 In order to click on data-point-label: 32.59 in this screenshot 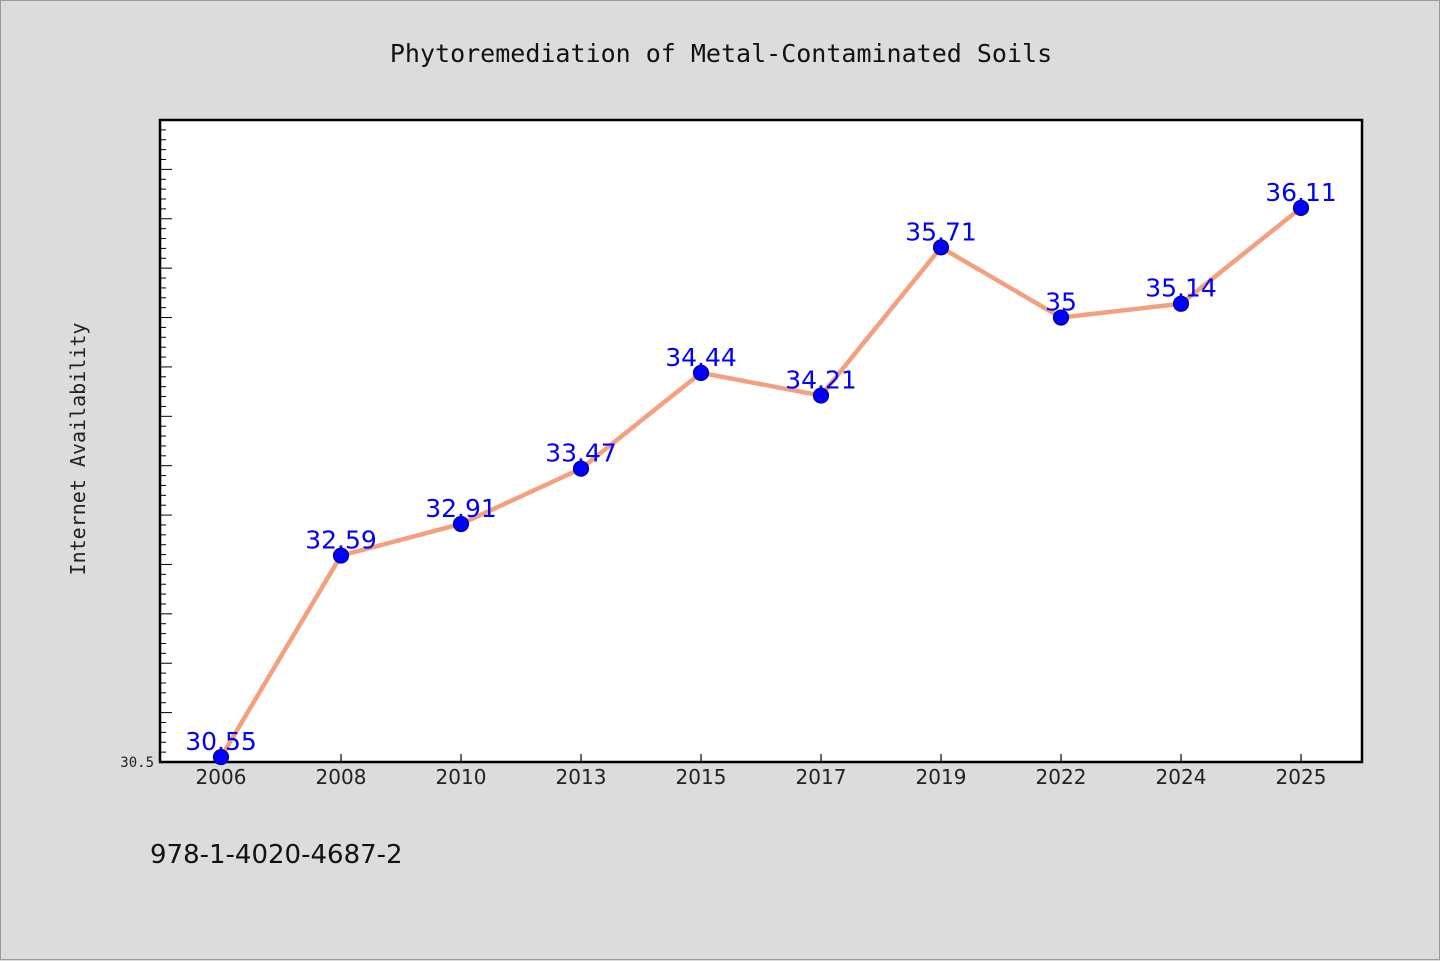, I will do `click(341, 540)`.